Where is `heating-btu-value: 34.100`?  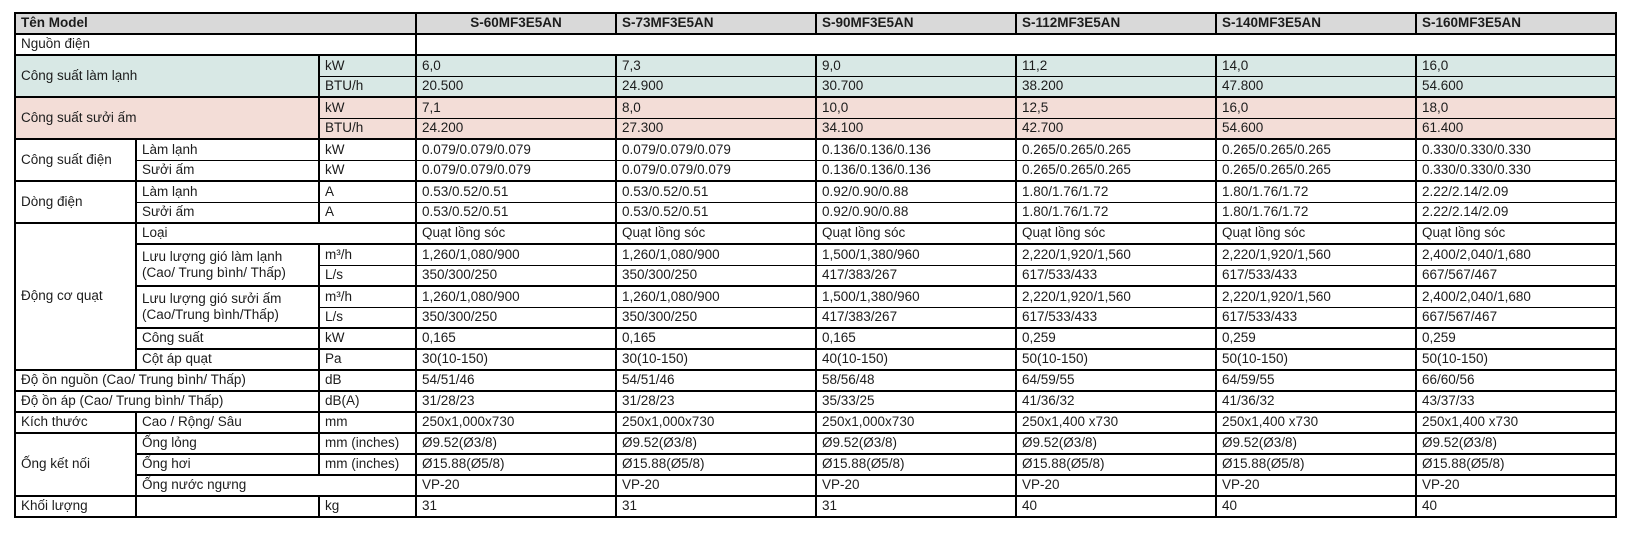 heating-btu-value: 34.100 is located at coordinates (916, 128).